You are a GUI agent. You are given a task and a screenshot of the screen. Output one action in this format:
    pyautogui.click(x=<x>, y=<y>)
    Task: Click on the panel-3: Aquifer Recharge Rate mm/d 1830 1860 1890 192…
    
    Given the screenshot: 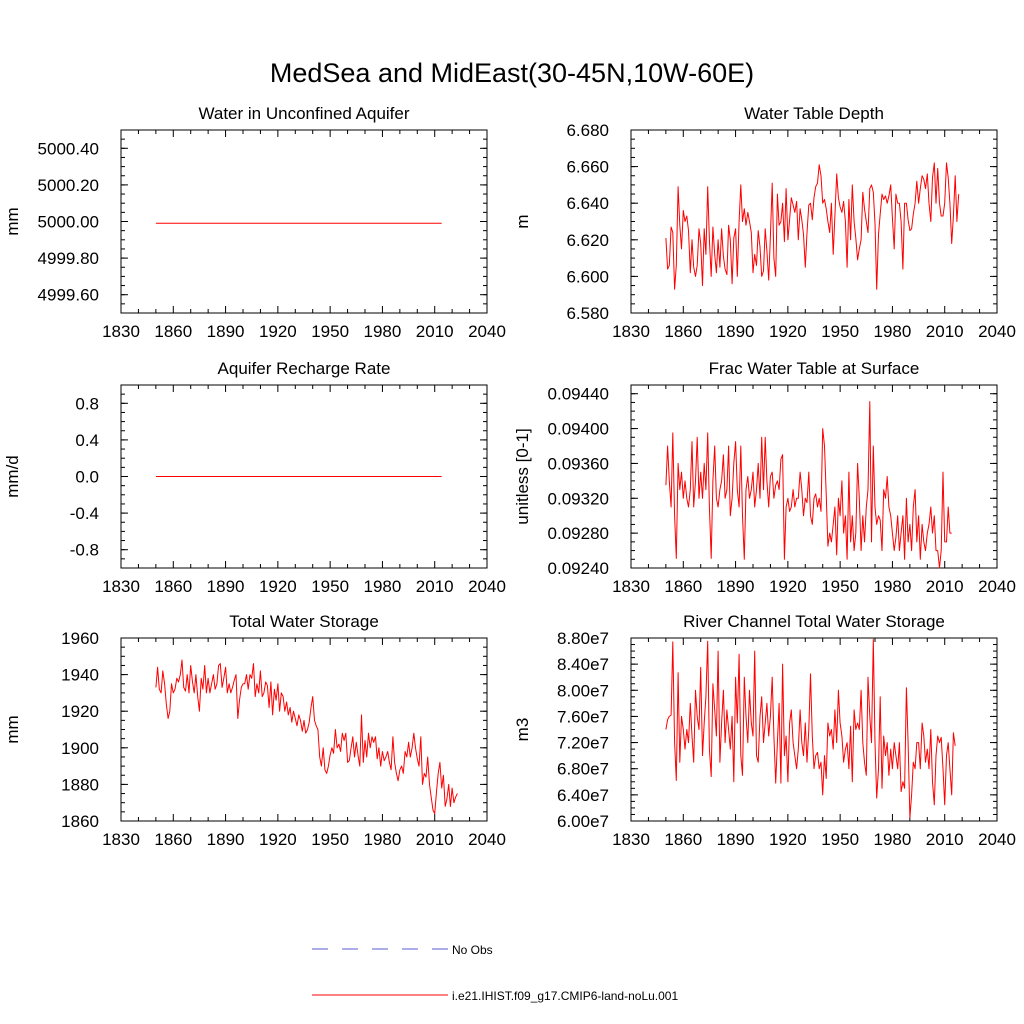 What is the action you would take?
    pyautogui.click(x=254, y=477)
    